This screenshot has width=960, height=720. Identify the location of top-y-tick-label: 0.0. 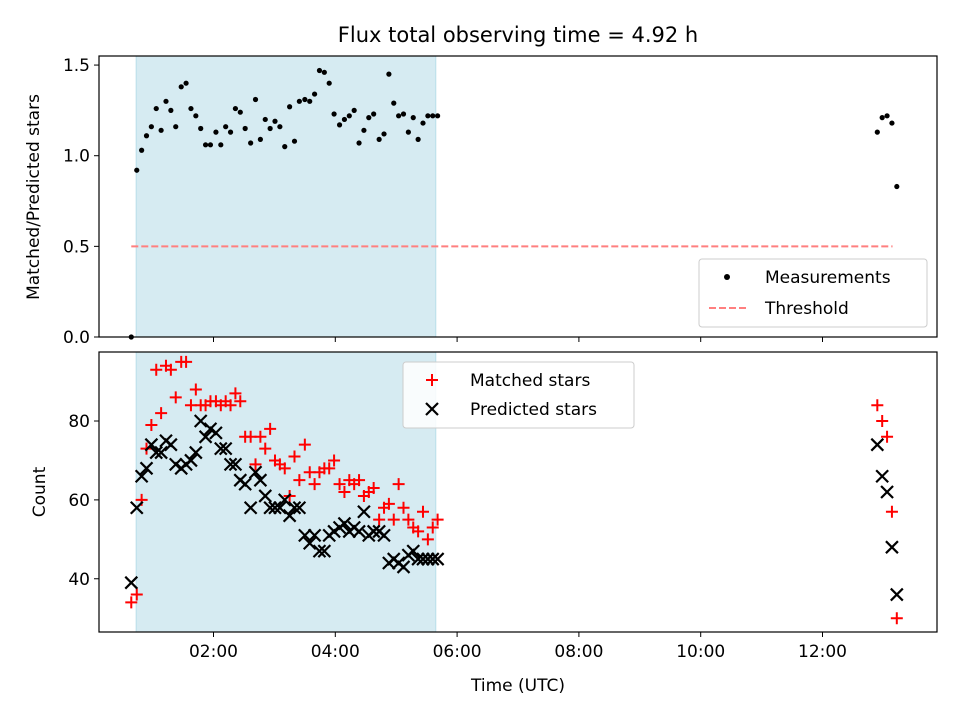
(76, 338).